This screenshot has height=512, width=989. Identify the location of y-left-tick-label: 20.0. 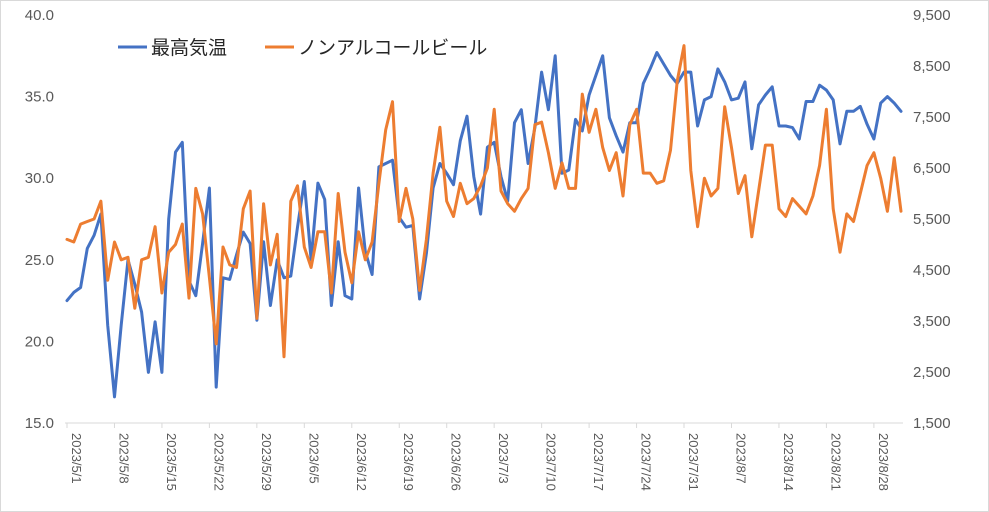
(39, 341).